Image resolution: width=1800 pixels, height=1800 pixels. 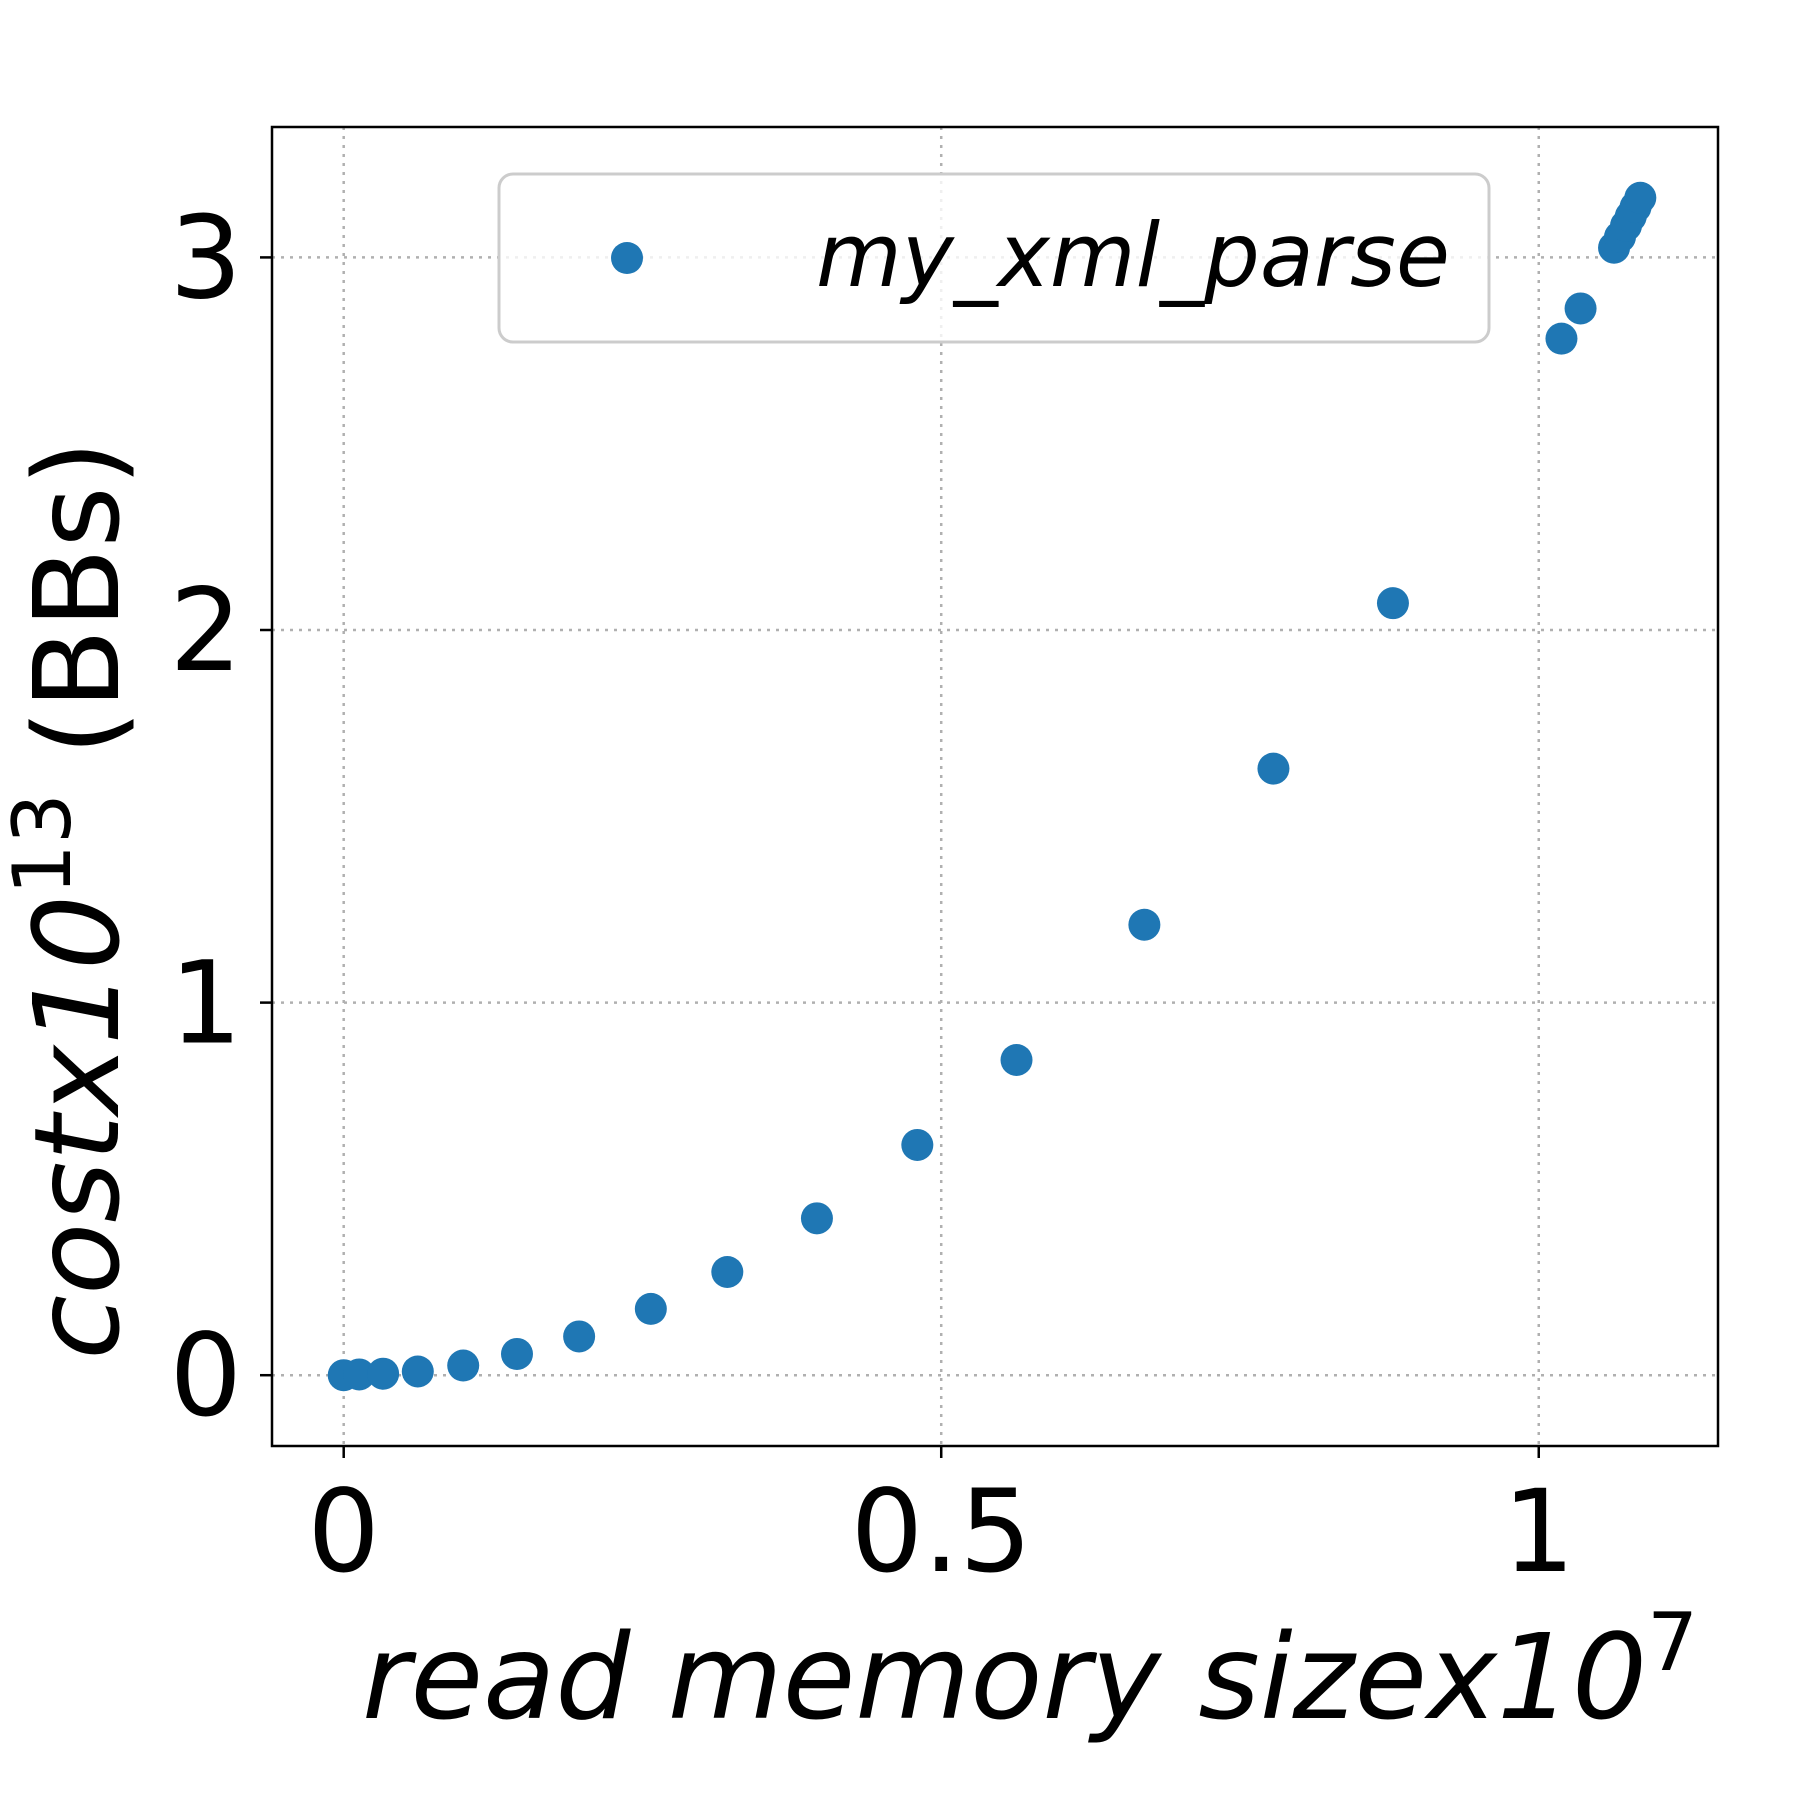 What do you see at coordinates (205, 257) in the screenshot?
I see `y-tick-label: 3` at bounding box center [205, 257].